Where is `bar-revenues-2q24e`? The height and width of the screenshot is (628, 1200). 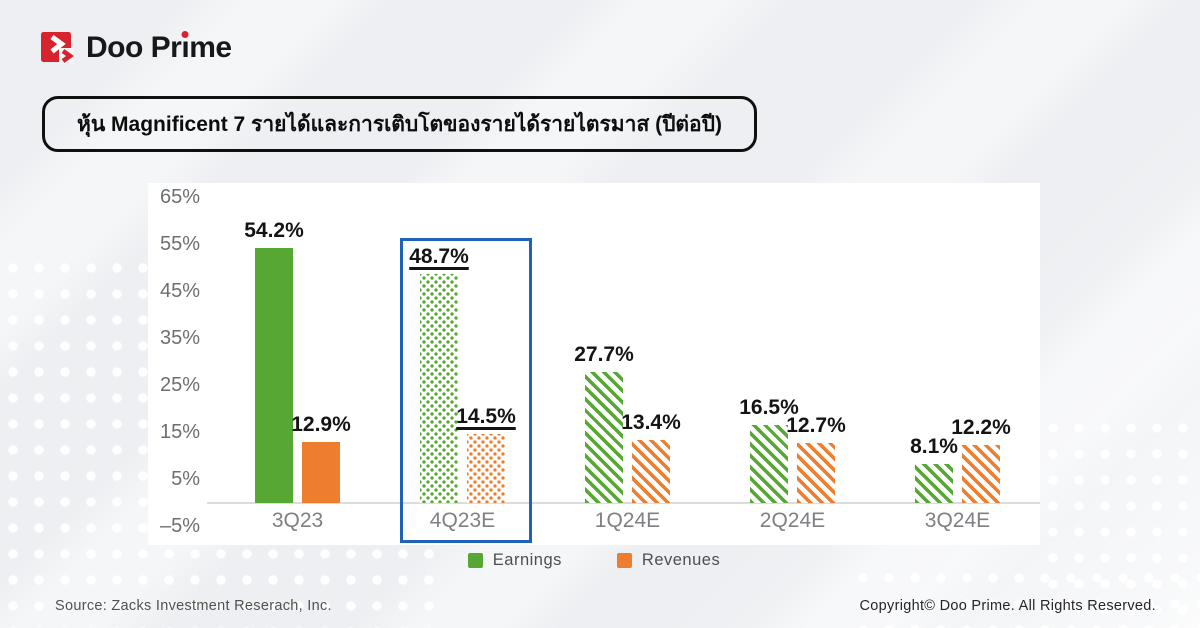 bar-revenues-2q24e is located at coordinates (816, 472).